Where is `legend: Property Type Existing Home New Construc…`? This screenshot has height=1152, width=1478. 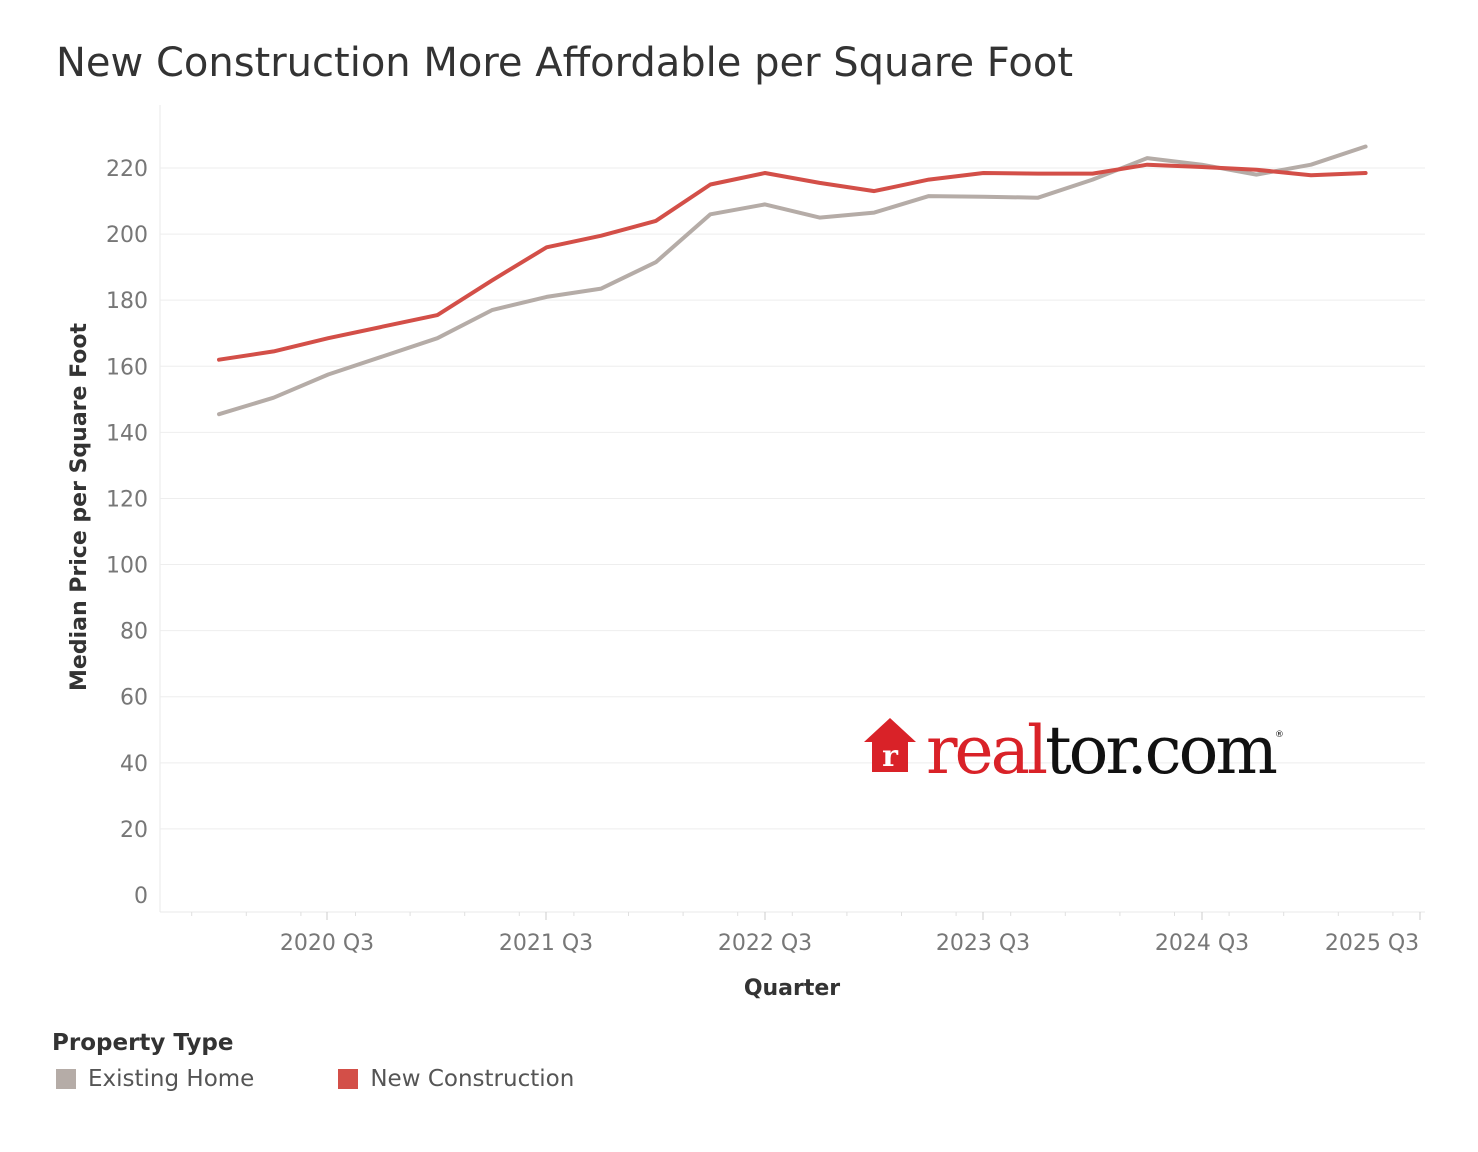 legend: Property Type Existing Home New Construc… is located at coordinates (353, 1061).